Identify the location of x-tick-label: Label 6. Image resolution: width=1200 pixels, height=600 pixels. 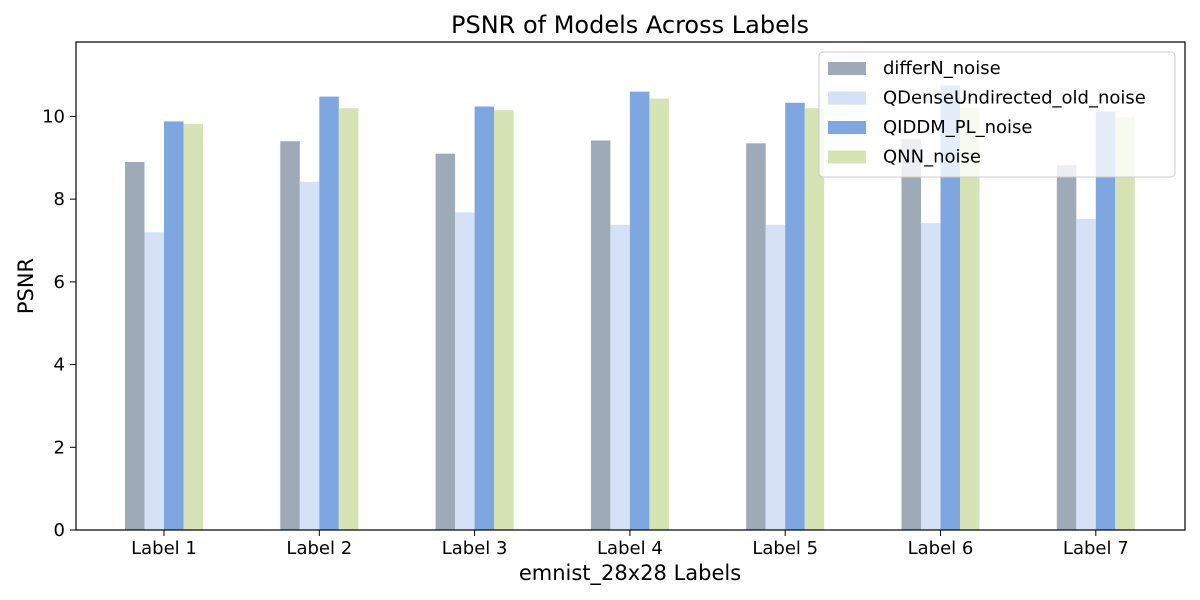
(941, 548).